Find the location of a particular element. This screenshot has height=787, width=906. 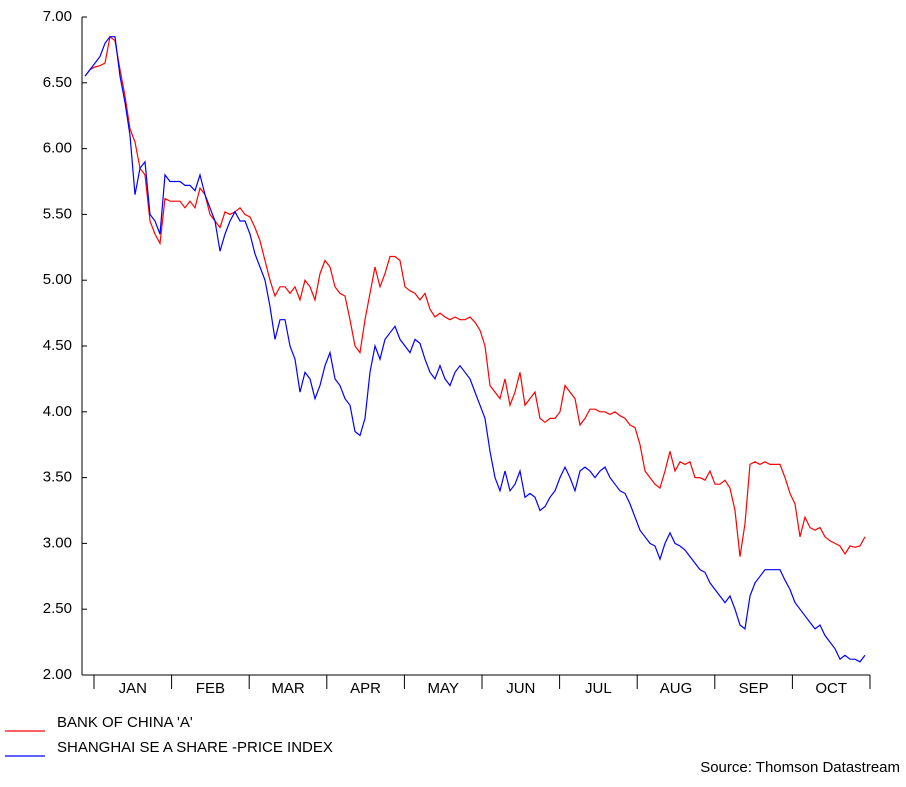

legend-label: BANK OF CHINA 'A' is located at coordinates (125, 722).